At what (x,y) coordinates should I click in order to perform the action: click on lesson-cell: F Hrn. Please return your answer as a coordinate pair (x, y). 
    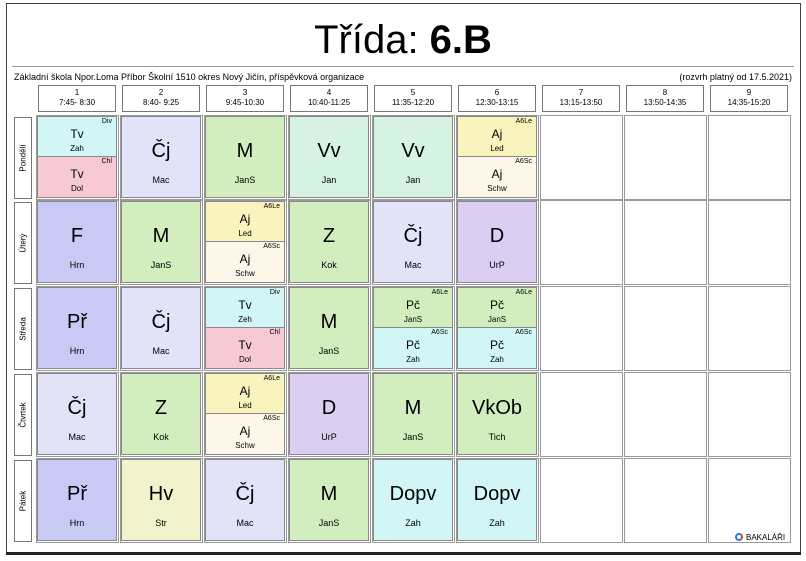
    Looking at the image, I should click on (77, 242).